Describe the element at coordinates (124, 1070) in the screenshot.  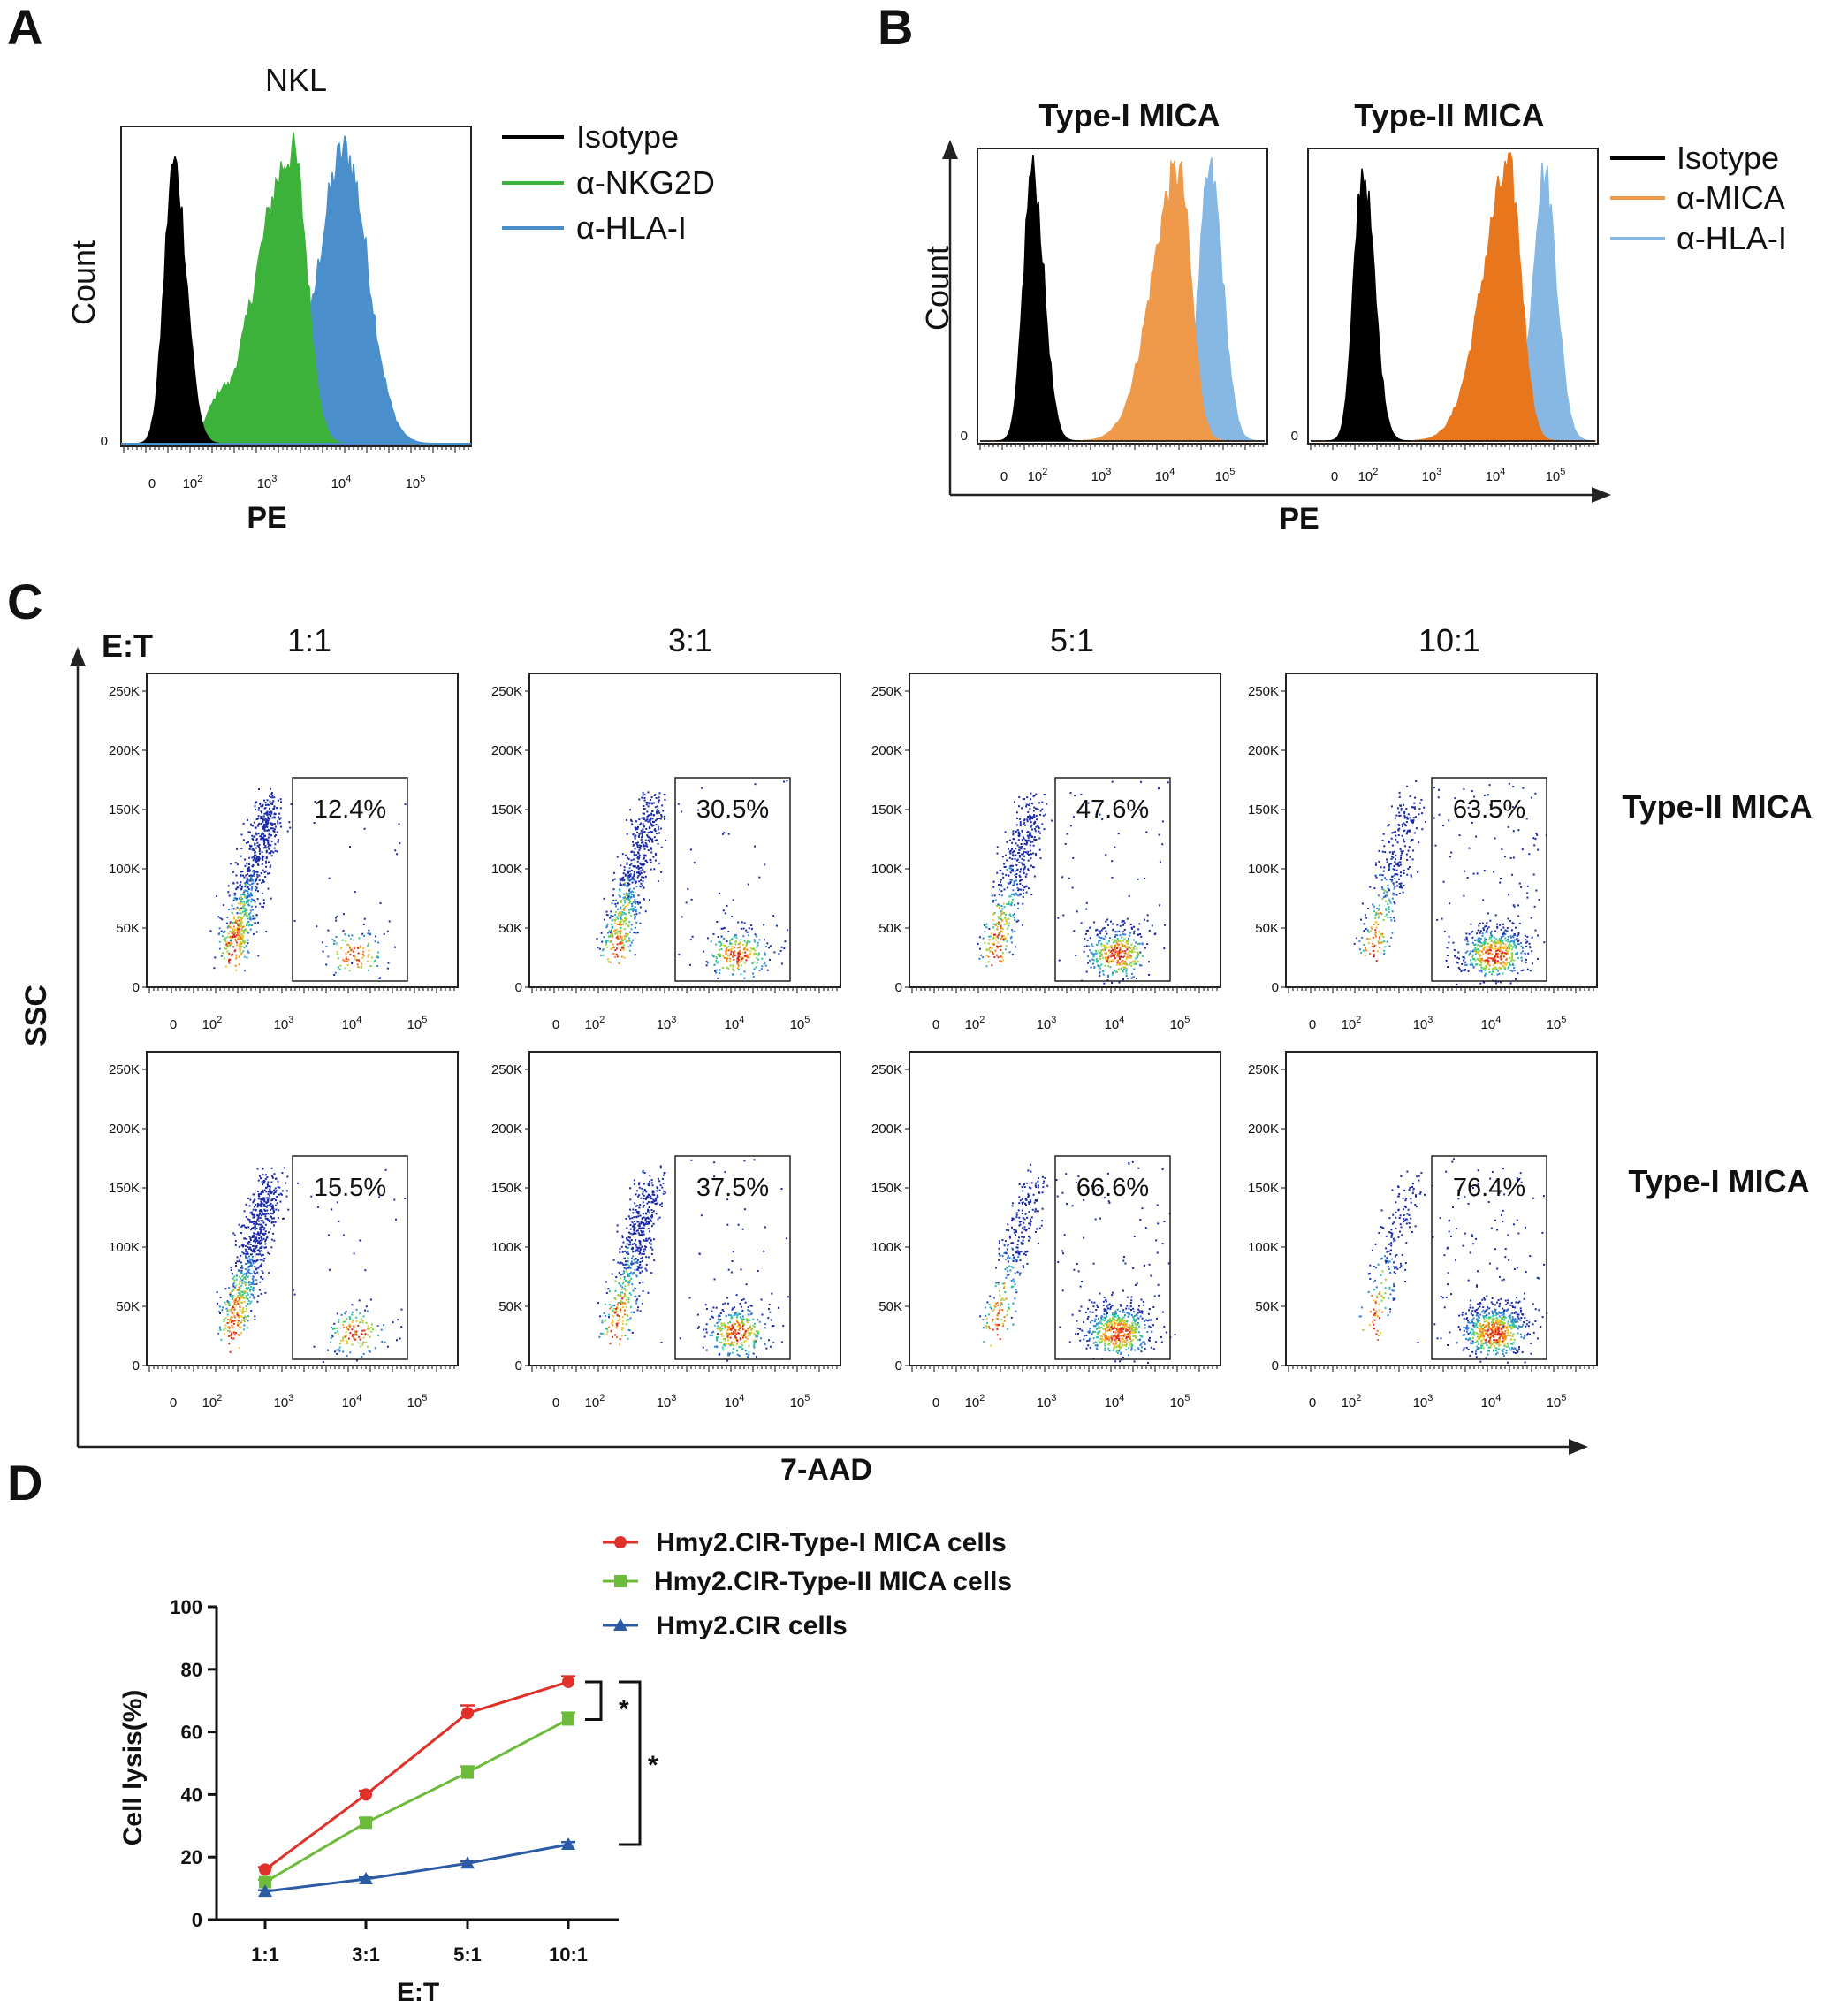
I see `scatter-ytick: 250K` at that location.